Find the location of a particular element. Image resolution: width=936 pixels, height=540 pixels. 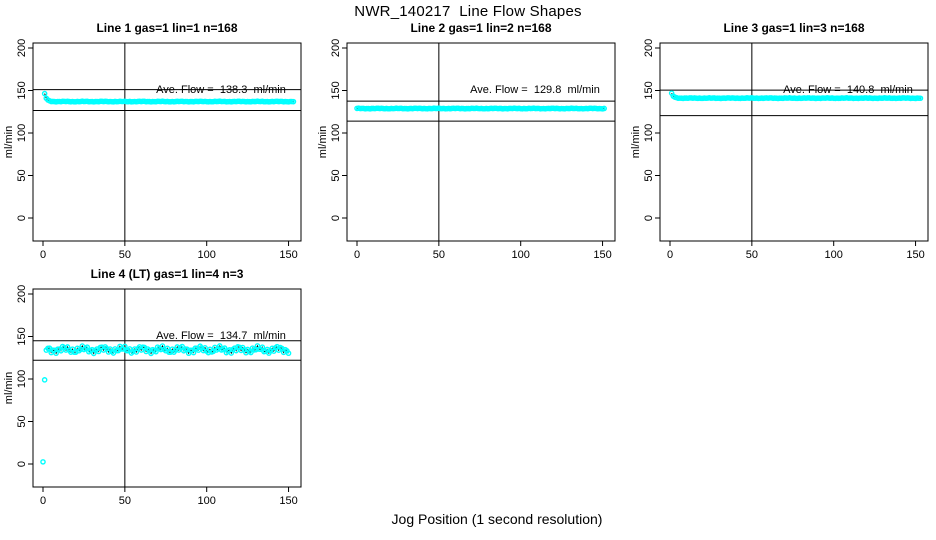

ave-flow-label: Ave. Flow = 134.7 ml/min is located at coordinates (221, 336).